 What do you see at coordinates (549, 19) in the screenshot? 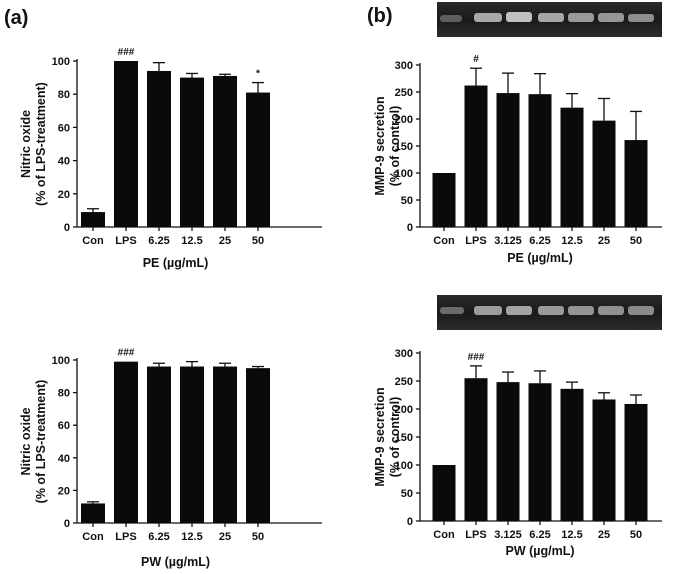
I see `gel-image-top` at bounding box center [549, 19].